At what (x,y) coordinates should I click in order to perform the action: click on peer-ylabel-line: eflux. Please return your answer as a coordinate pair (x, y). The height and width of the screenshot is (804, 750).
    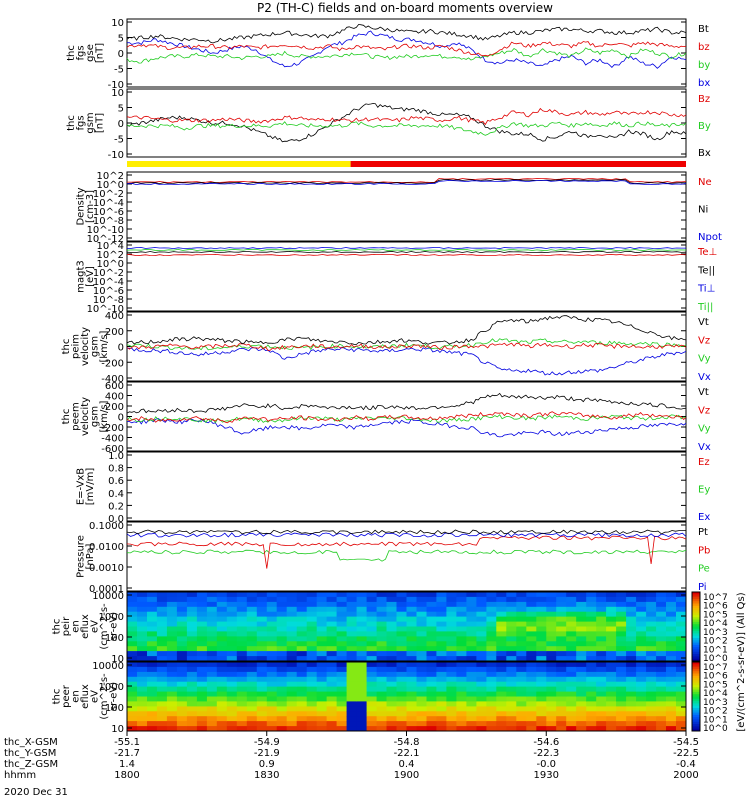
    Looking at the image, I should click on (85, 696).